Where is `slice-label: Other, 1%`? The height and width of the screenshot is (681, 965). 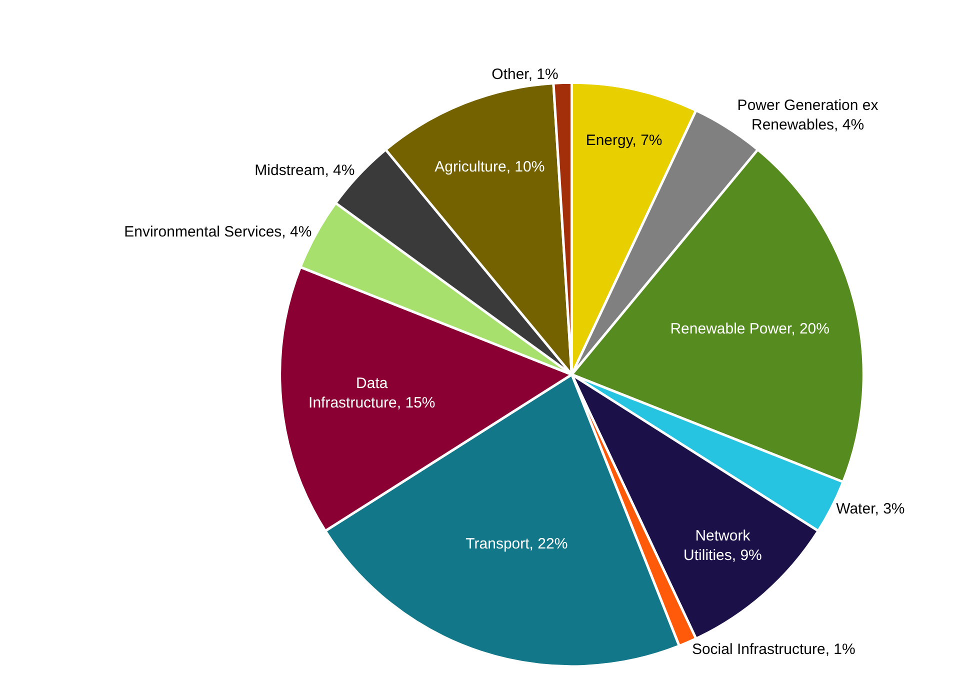 slice-label: Other, 1% is located at coordinates (525, 74).